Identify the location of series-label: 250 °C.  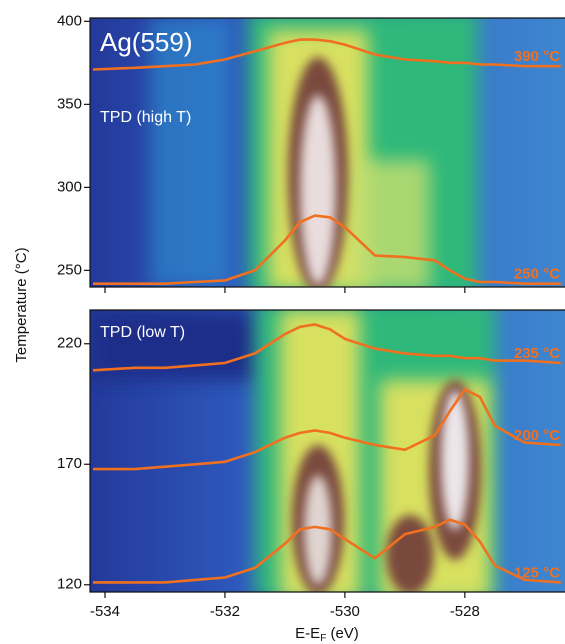
(537, 274).